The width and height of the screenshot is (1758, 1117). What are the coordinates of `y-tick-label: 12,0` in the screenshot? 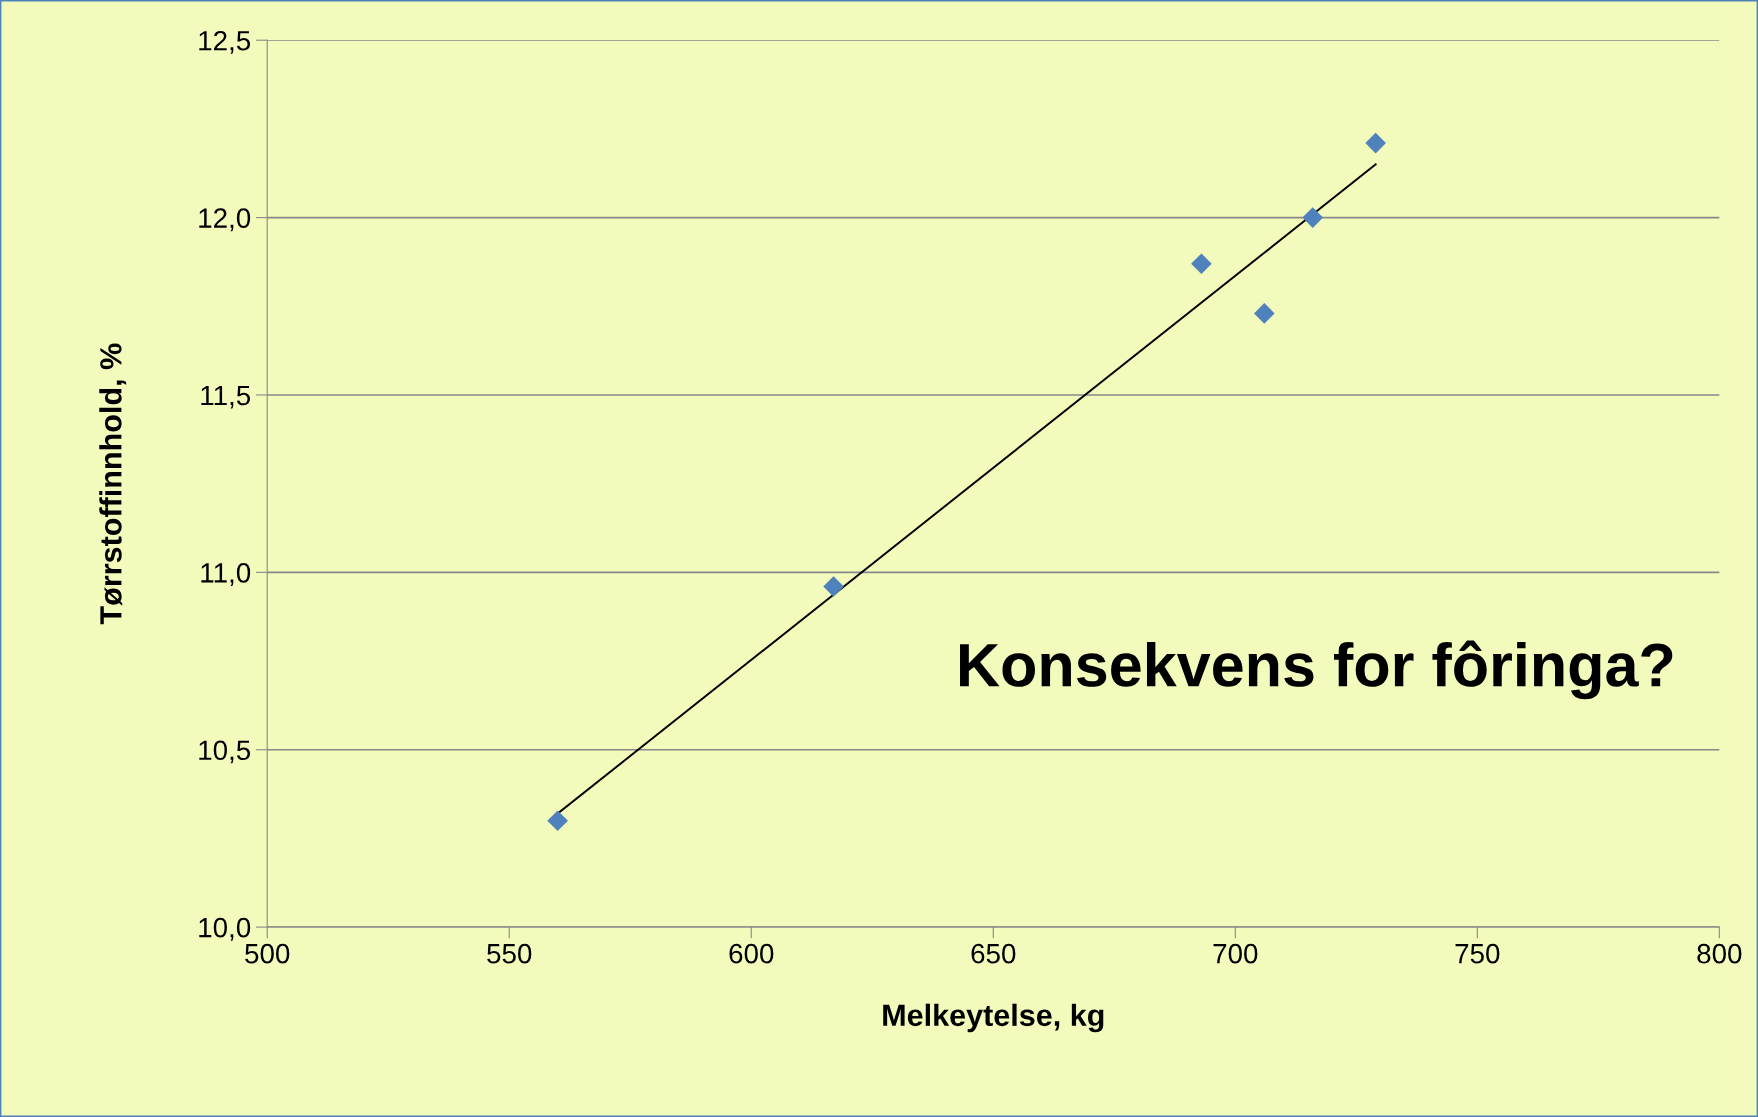 It's located at (225, 220).